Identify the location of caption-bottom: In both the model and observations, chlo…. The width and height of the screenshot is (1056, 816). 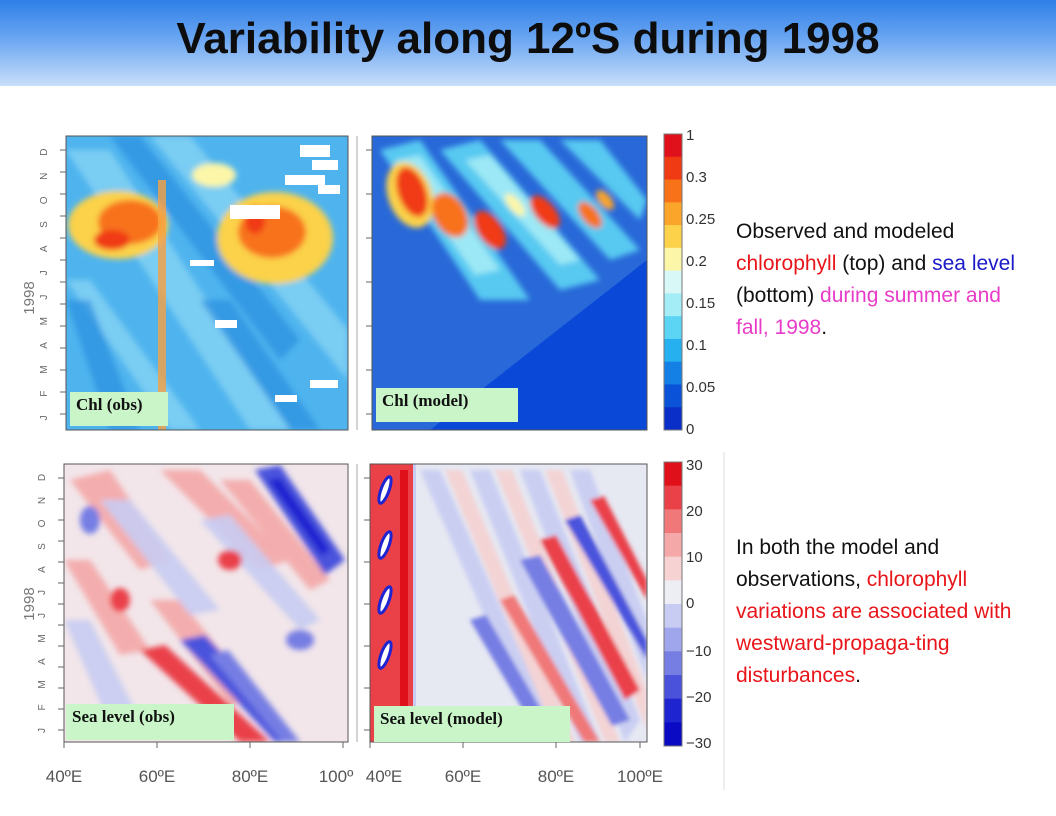
(886, 612).